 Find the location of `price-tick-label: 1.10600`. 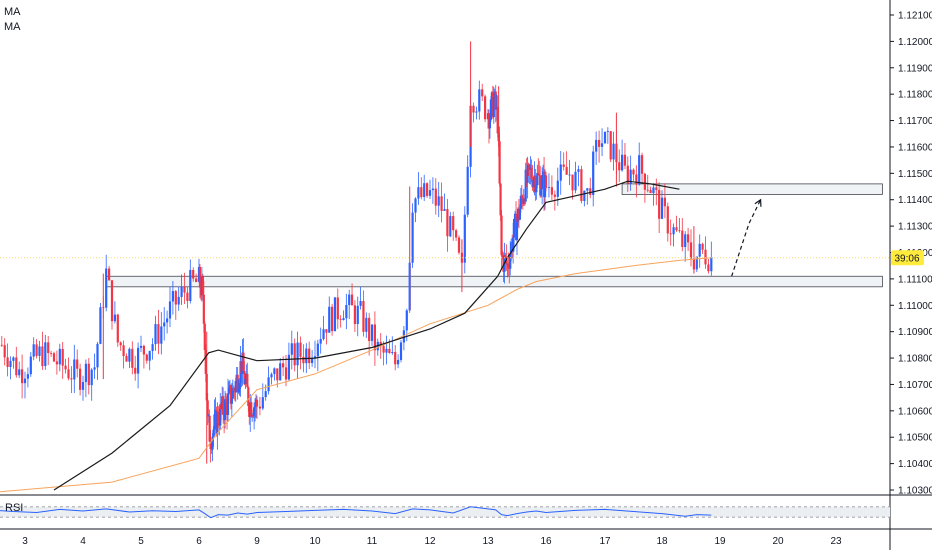

price-tick-label: 1.10600 is located at coordinates (915, 411).